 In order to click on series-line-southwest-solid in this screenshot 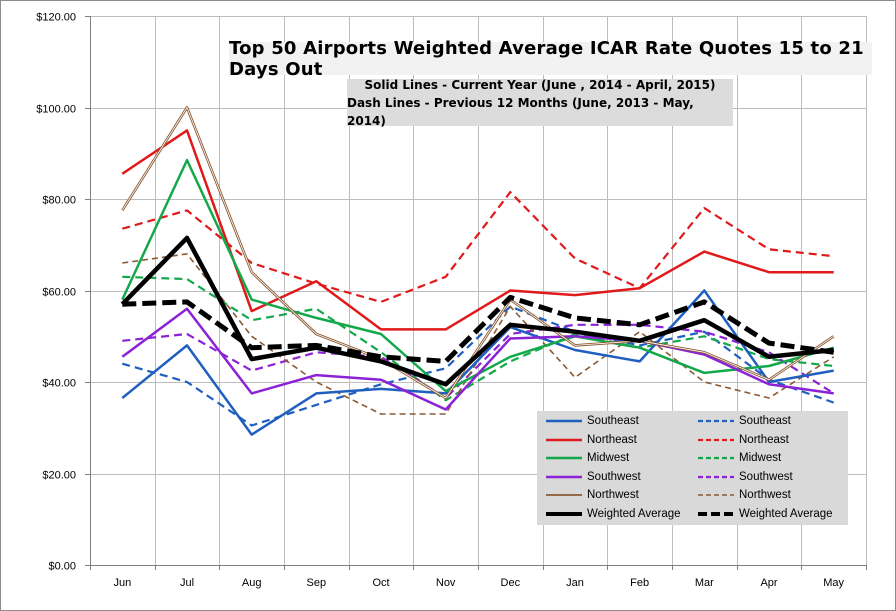, I will do `click(477, 359)`.